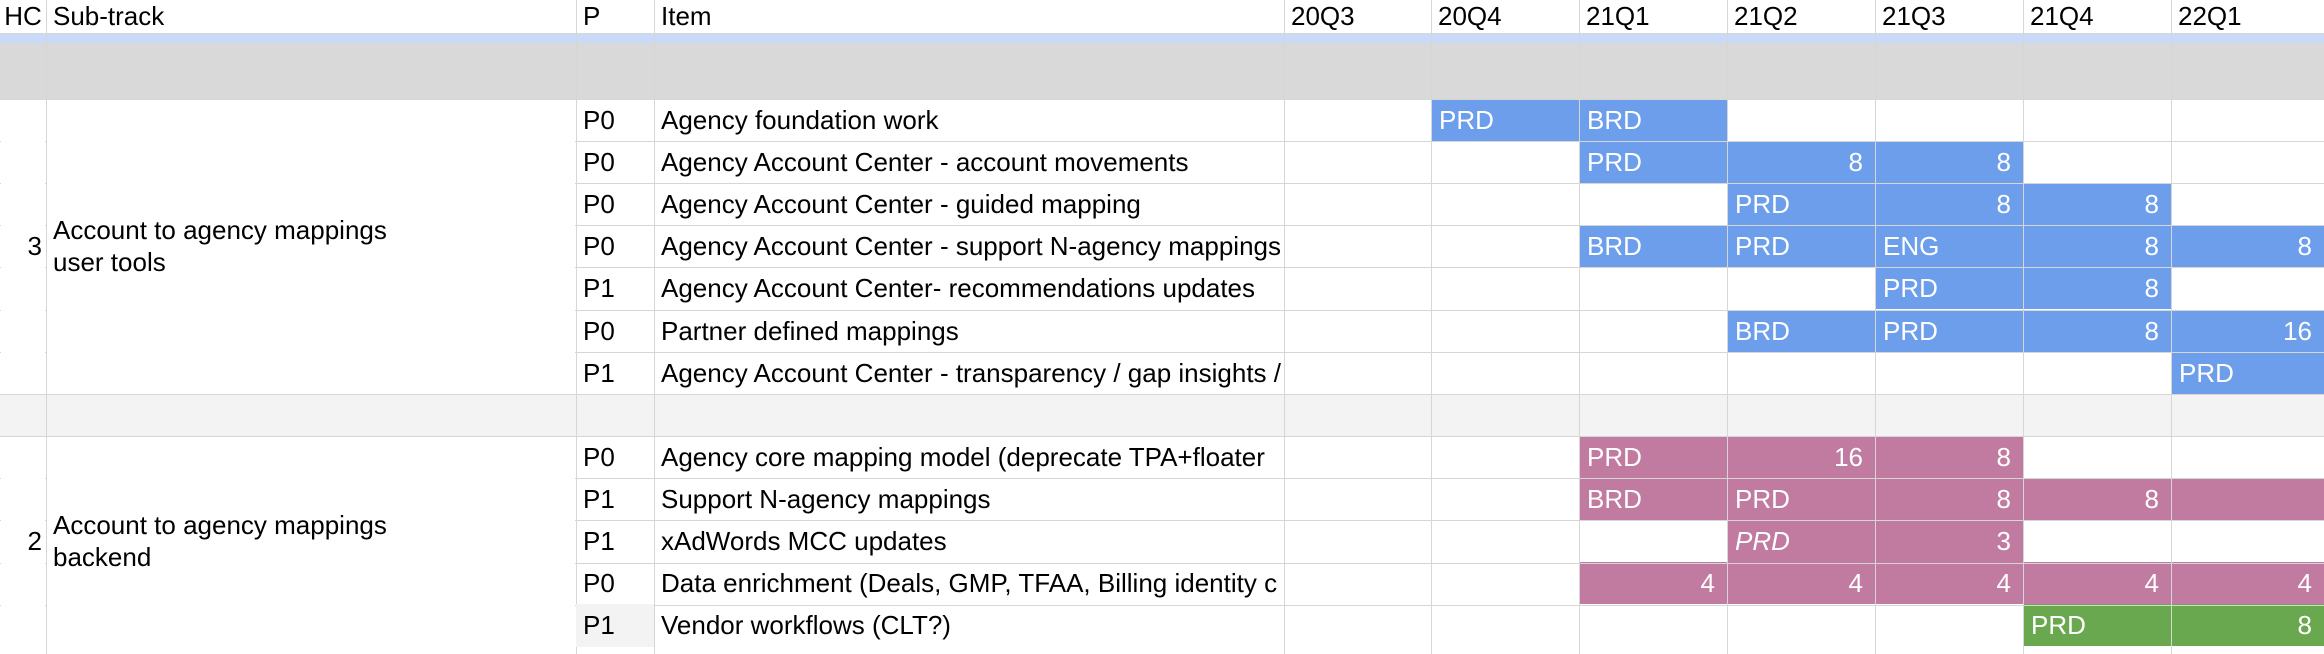 The width and height of the screenshot is (2324, 654). What do you see at coordinates (686, 16) in the screenshot?
I see `column-header-item: Item` at bounding box center [686, 16].